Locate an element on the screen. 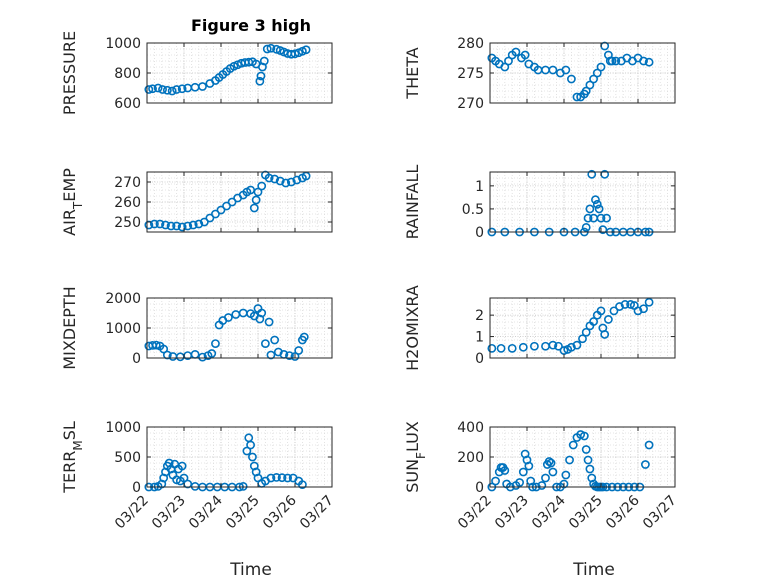 The image size is (778, 583). y-axis-label: MIXDEPTH is located at coordinates (69, 327).